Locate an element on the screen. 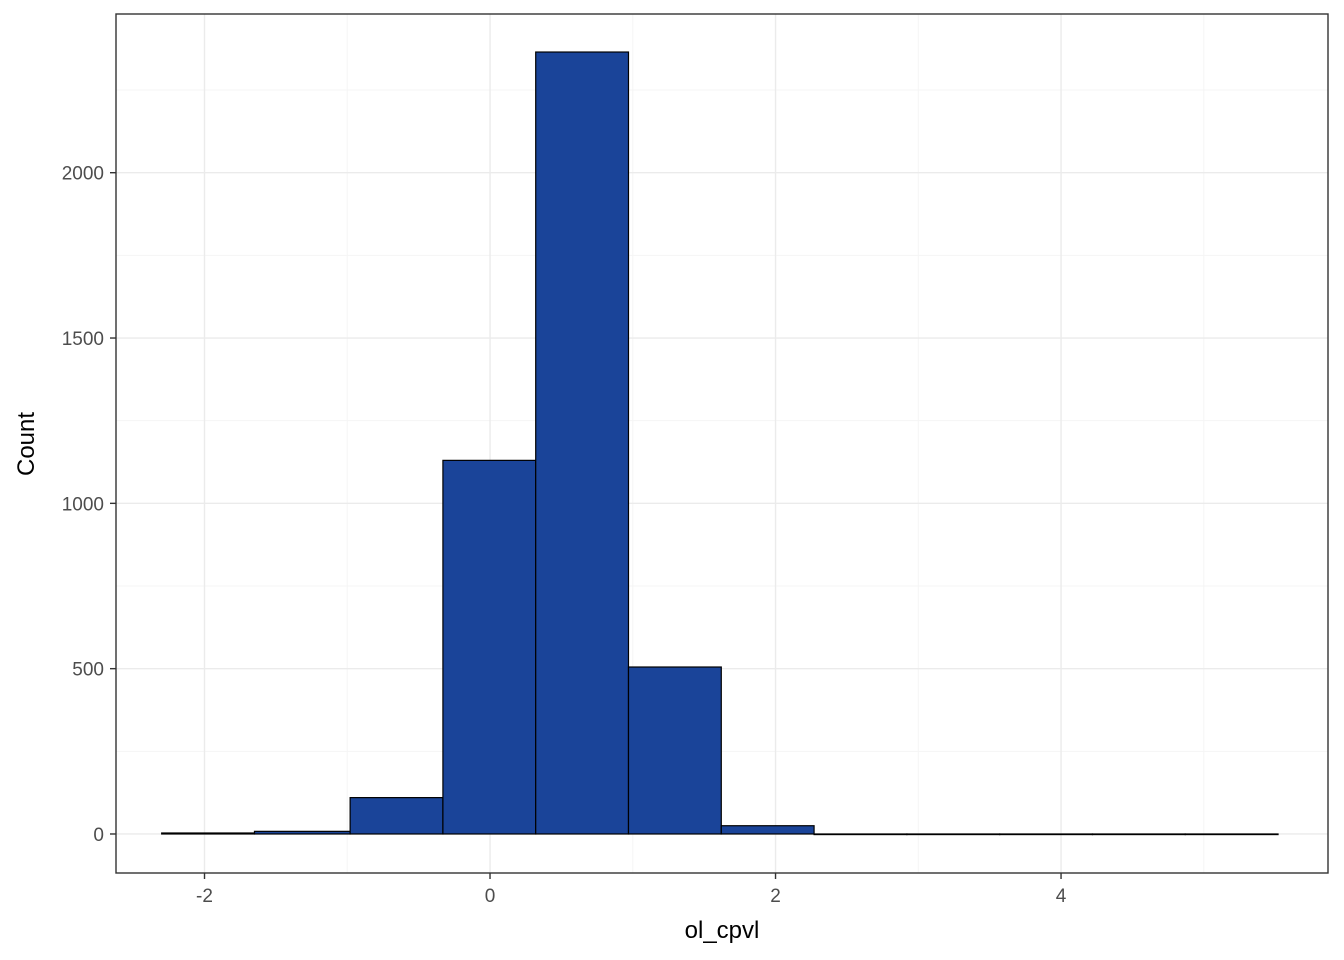 The width and height of the screenshot is (1344, 960). y-tick-label: 0 is located at coordinates (98, 835).